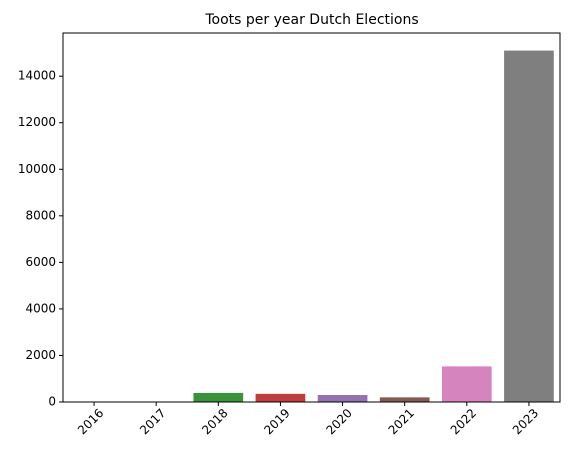 The image size is (569, 456). I want to click on bar-2019, so click(280, 397).